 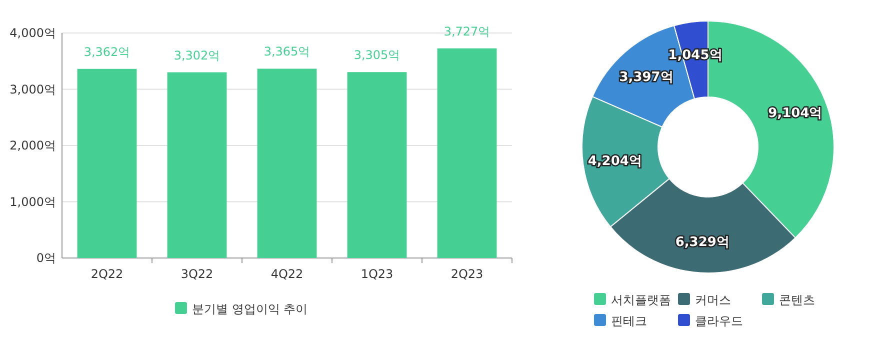 I want to click on legend-label: 핀테크, so click(x=629, y=321).